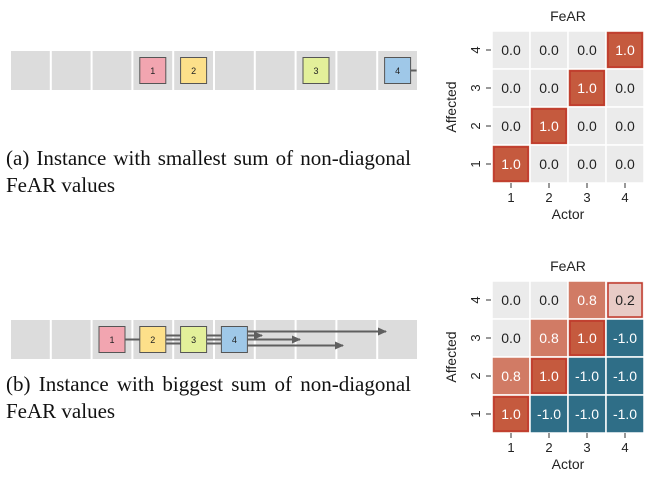  What do you see at coordinates (475, 337) in the screenshot?
I see `panel-b-y-tick-label: 3` at bounding box center [475, 337].